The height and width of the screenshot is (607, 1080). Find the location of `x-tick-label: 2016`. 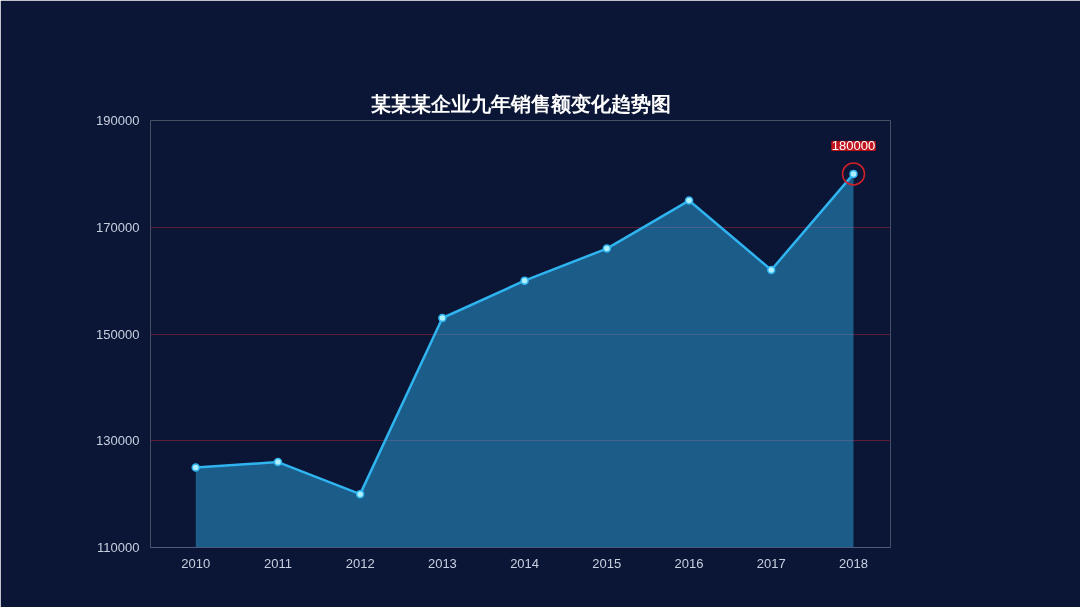

x-tick-label: 2016 is located at coordinates (689, 563).